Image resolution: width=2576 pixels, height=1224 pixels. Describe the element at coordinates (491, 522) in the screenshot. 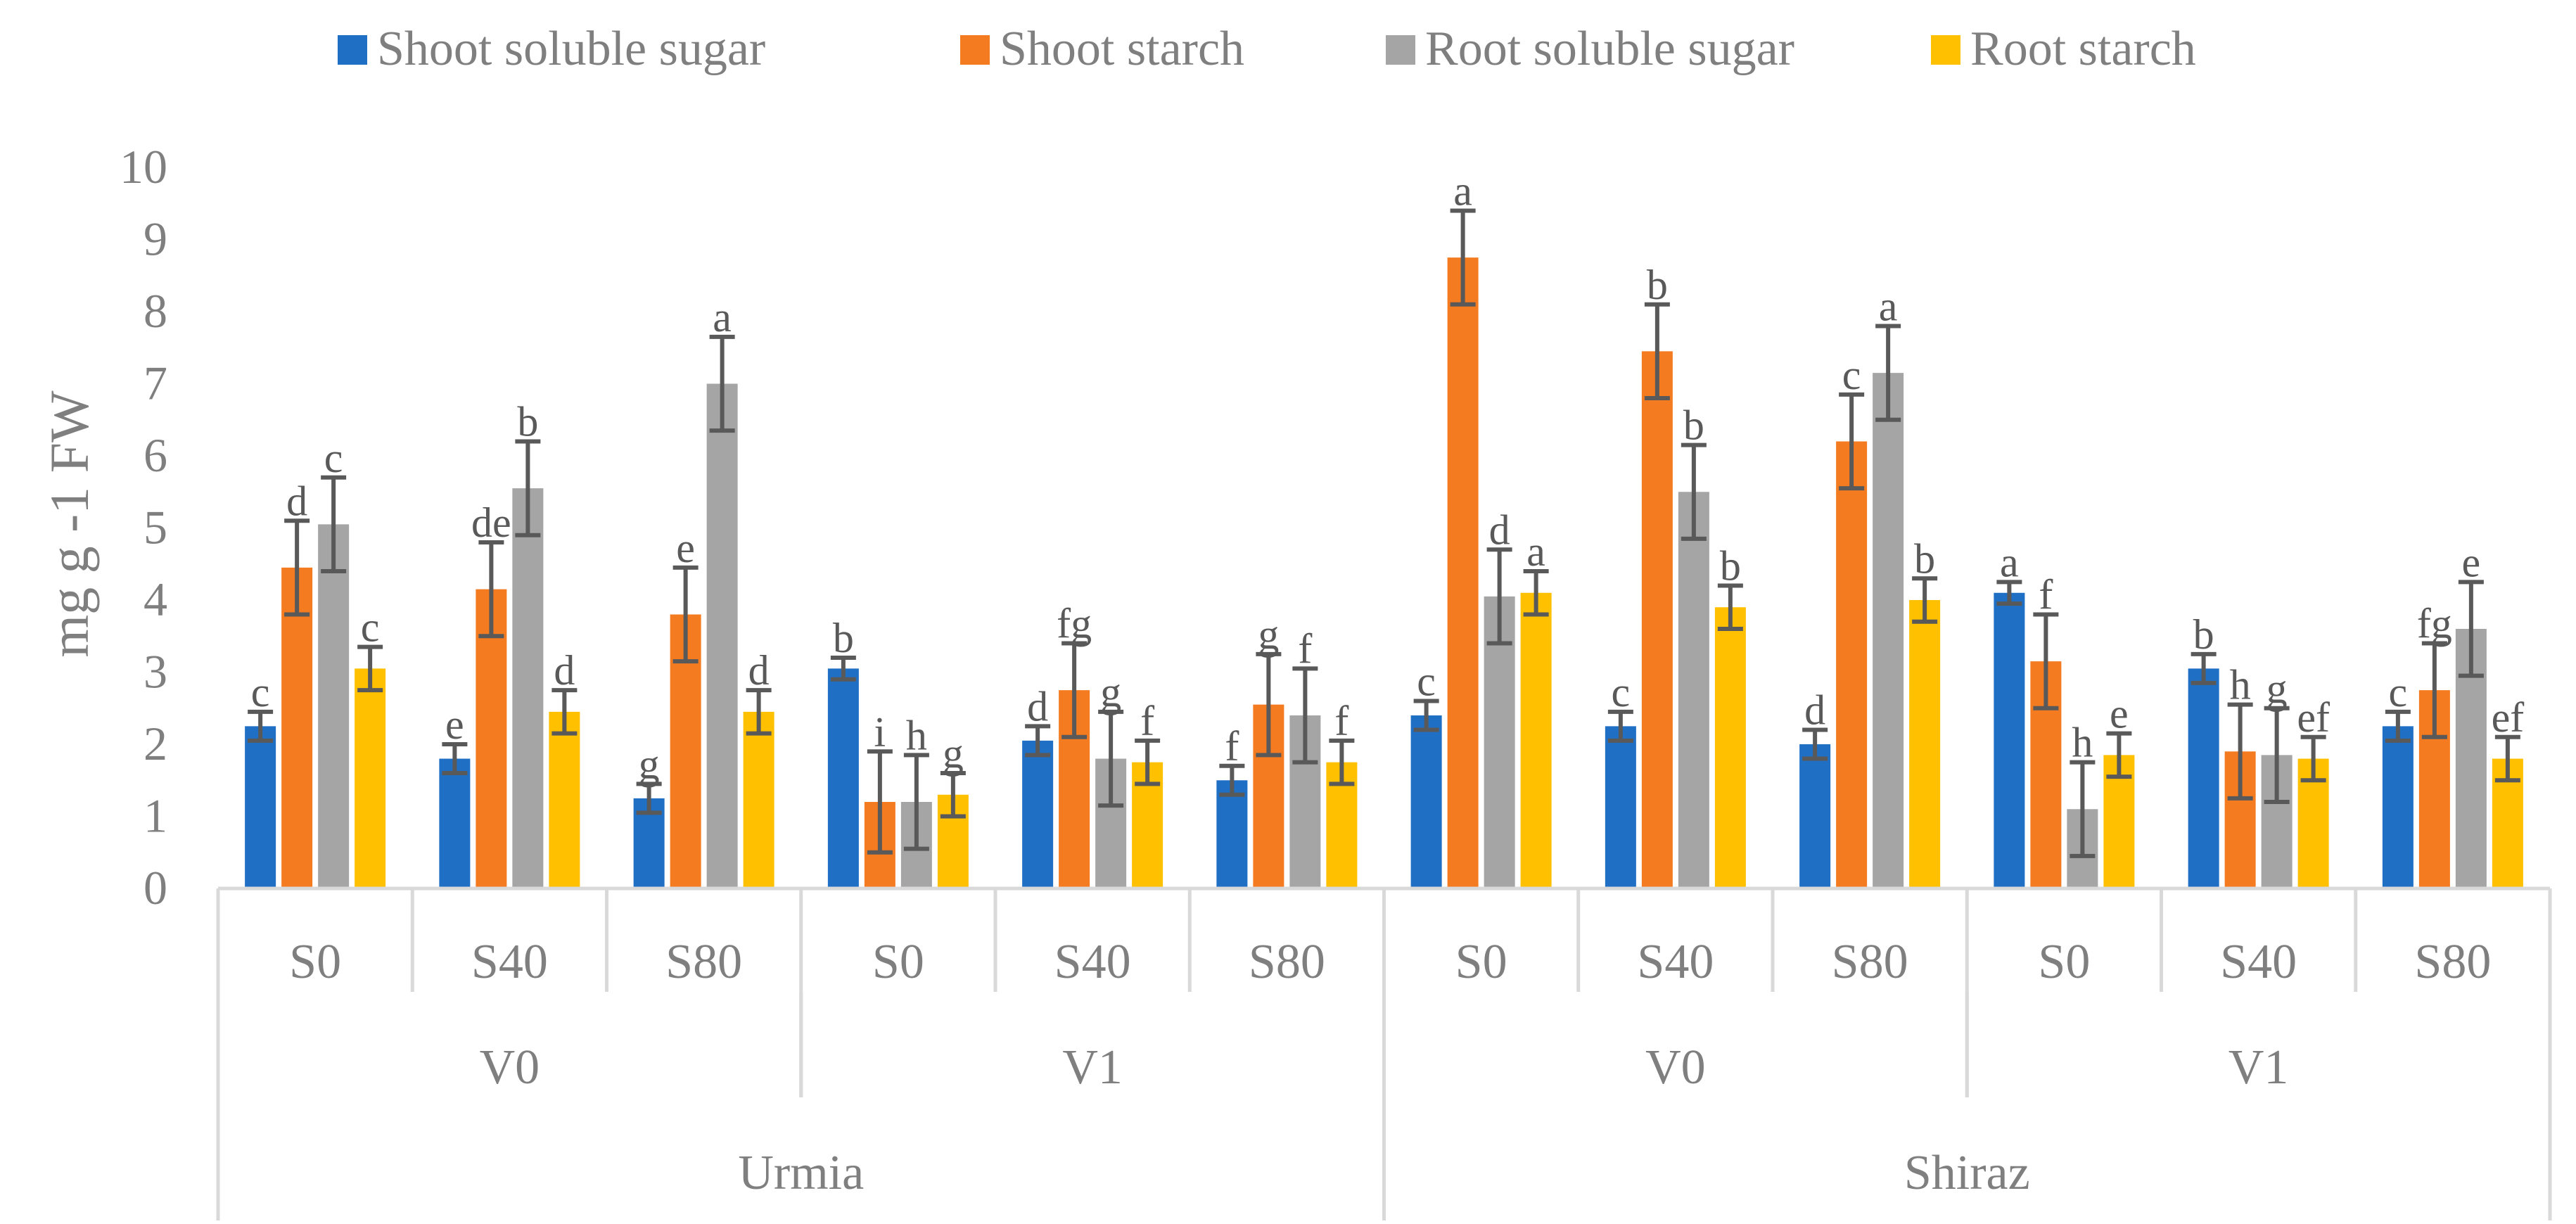

I see `significance-letter: de` at that location.